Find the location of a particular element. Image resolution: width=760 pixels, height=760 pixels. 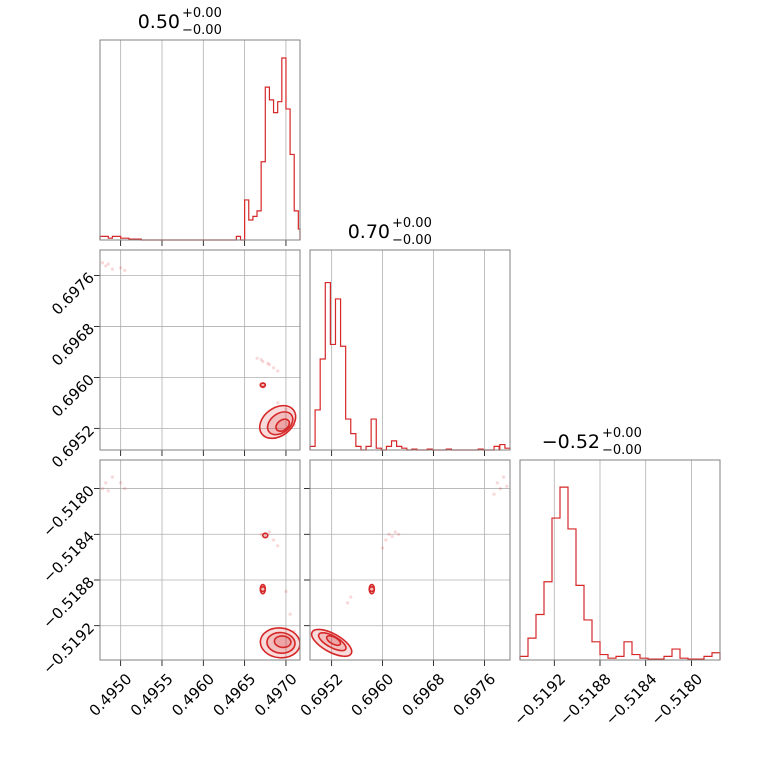

histogram-panel-p1: 0.70 +0.00 −0.00 is located at coordinates (410, 336).